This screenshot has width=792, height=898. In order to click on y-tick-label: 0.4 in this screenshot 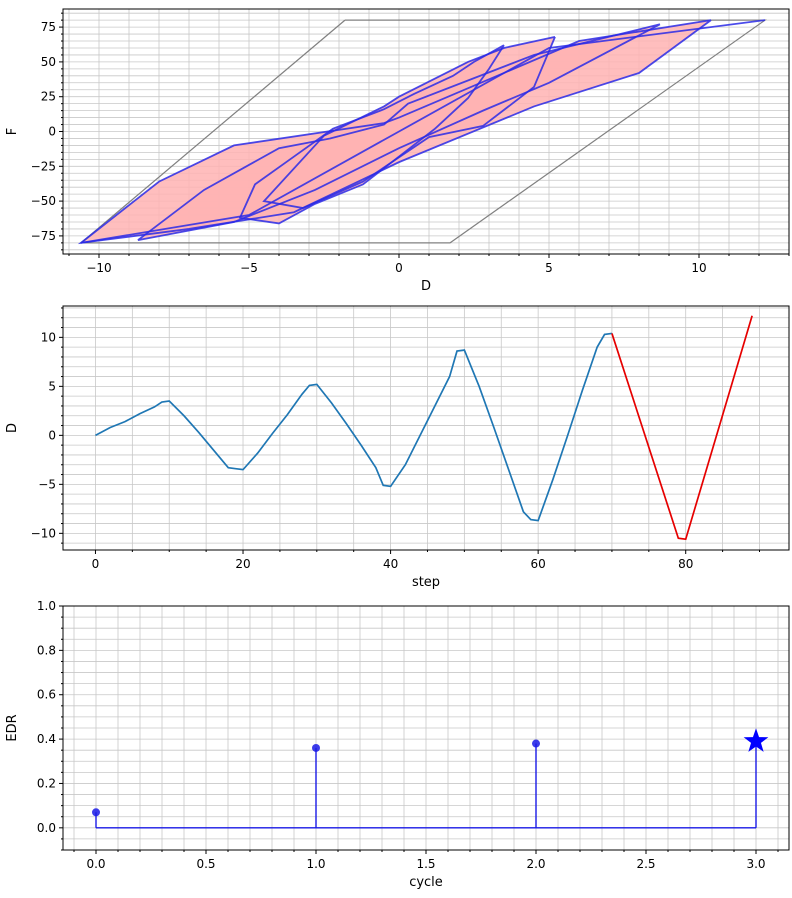, I will do `click(46, 739)`.